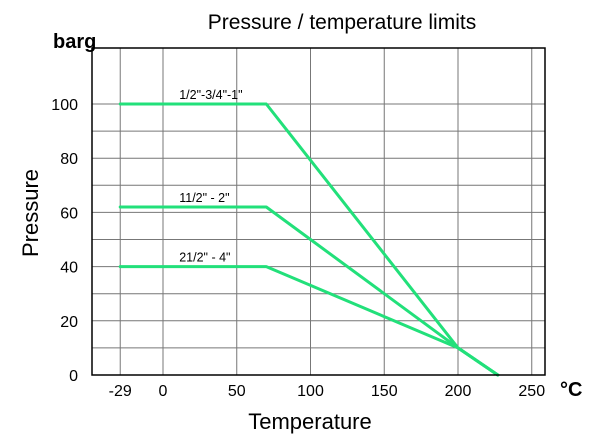  Describe the element at coordinates (531, 391) in the screenshot. I see `x-tick-label: 250` at that location.